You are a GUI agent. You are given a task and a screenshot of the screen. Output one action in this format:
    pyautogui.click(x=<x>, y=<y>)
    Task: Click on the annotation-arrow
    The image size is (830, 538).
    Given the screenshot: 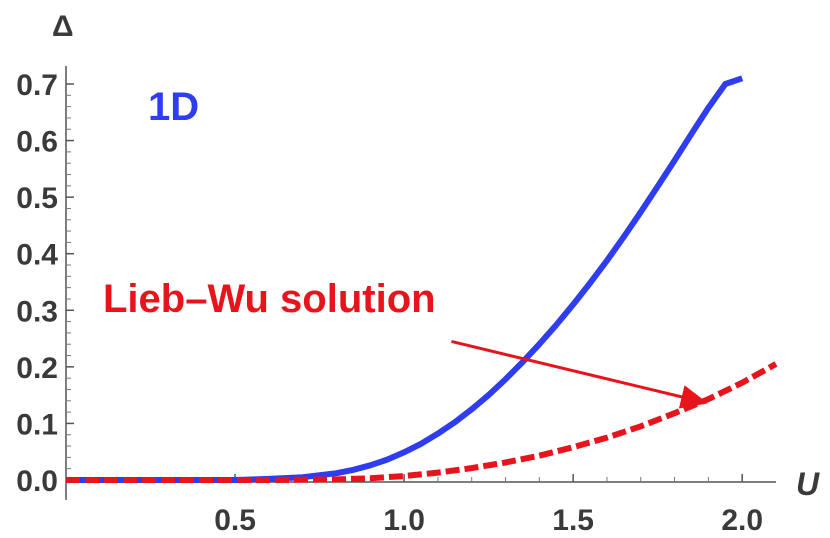 What is the action you would take?
    pyautogui.click(x=579, y=374)
    